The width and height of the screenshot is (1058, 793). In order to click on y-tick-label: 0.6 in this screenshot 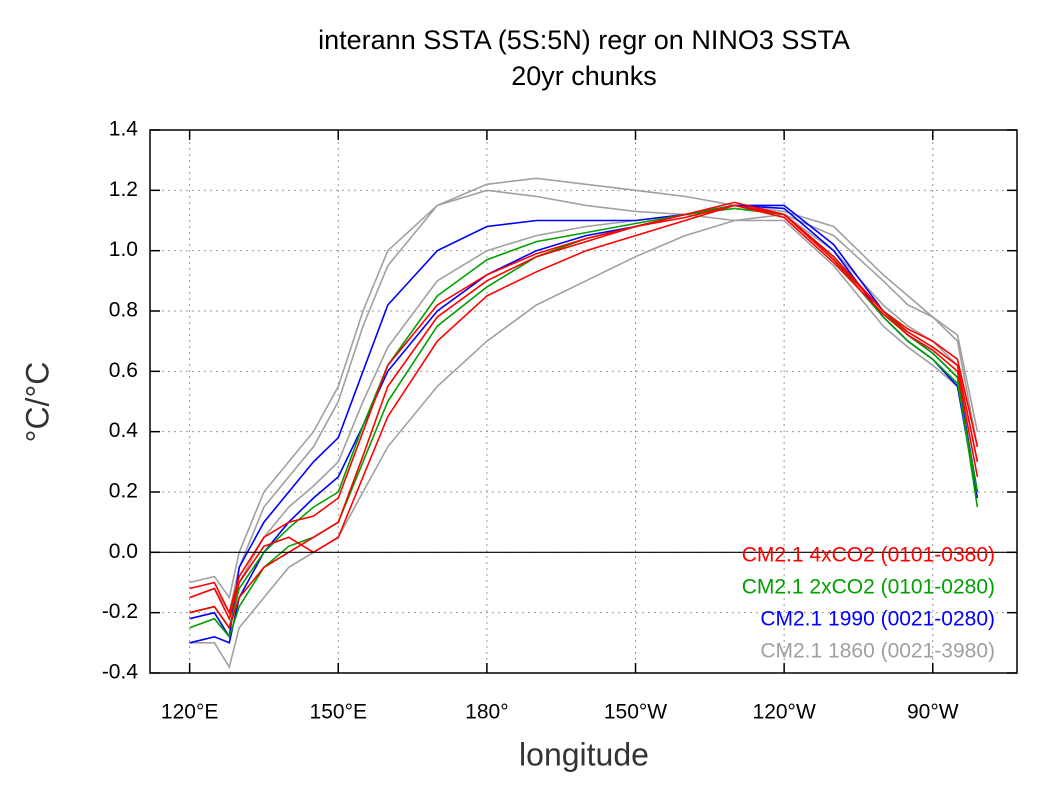, I will do `click(123, 370)`.